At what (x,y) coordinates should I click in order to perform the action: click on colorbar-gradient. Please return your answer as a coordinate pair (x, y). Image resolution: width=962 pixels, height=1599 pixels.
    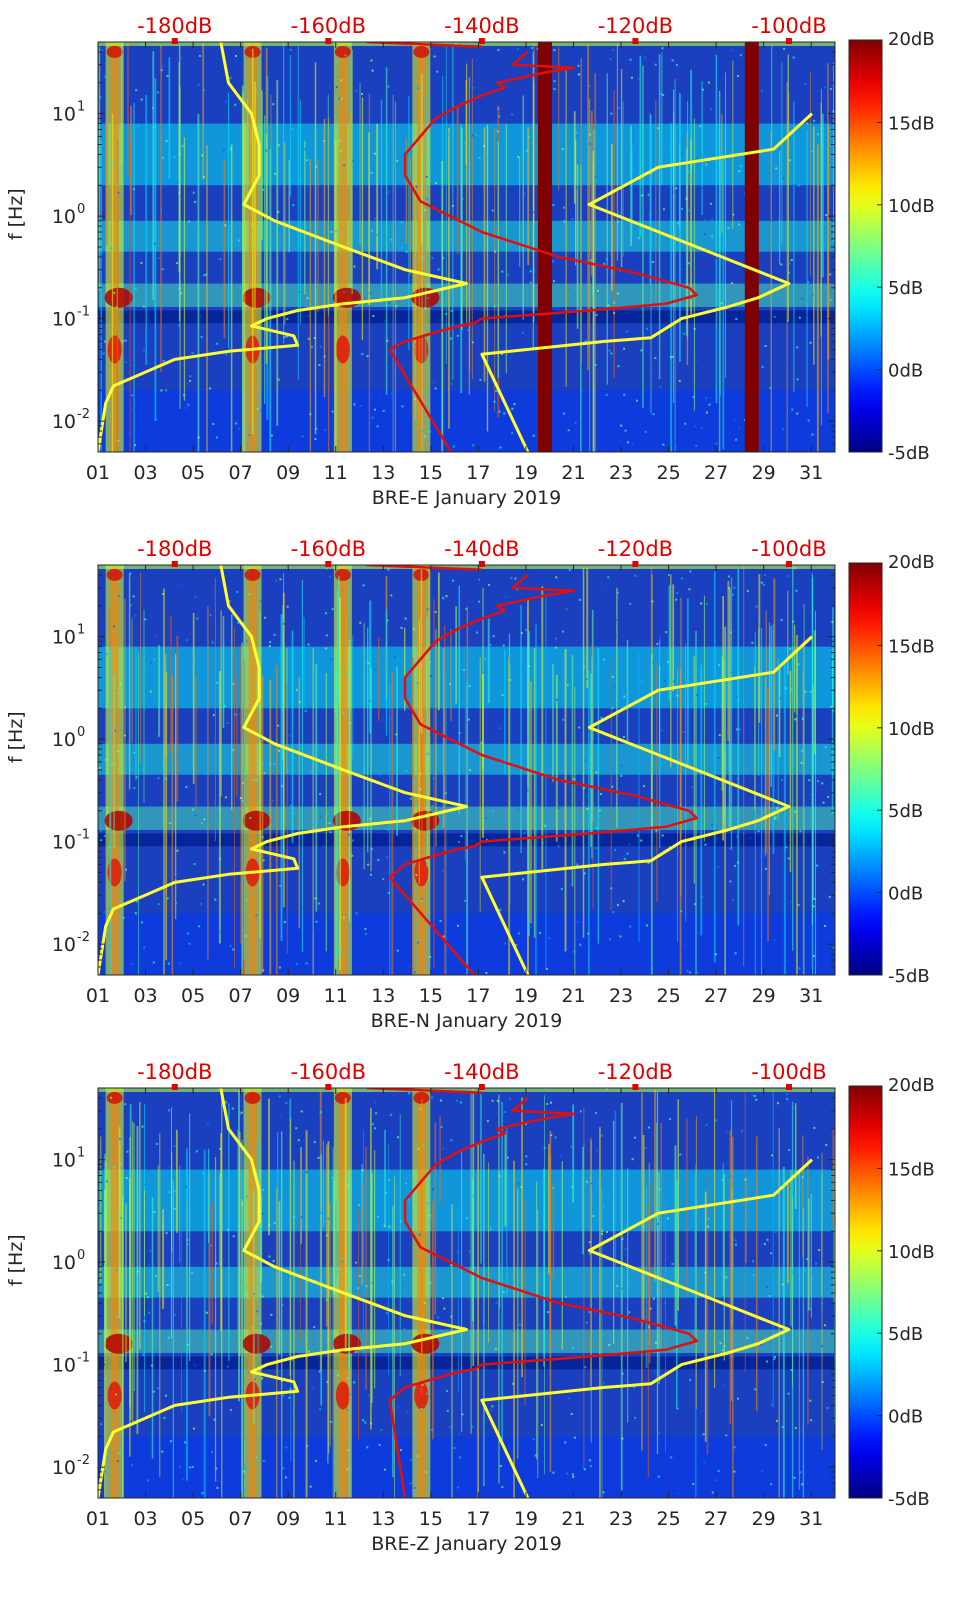
    Looking at the image, I should click on (865, 769).